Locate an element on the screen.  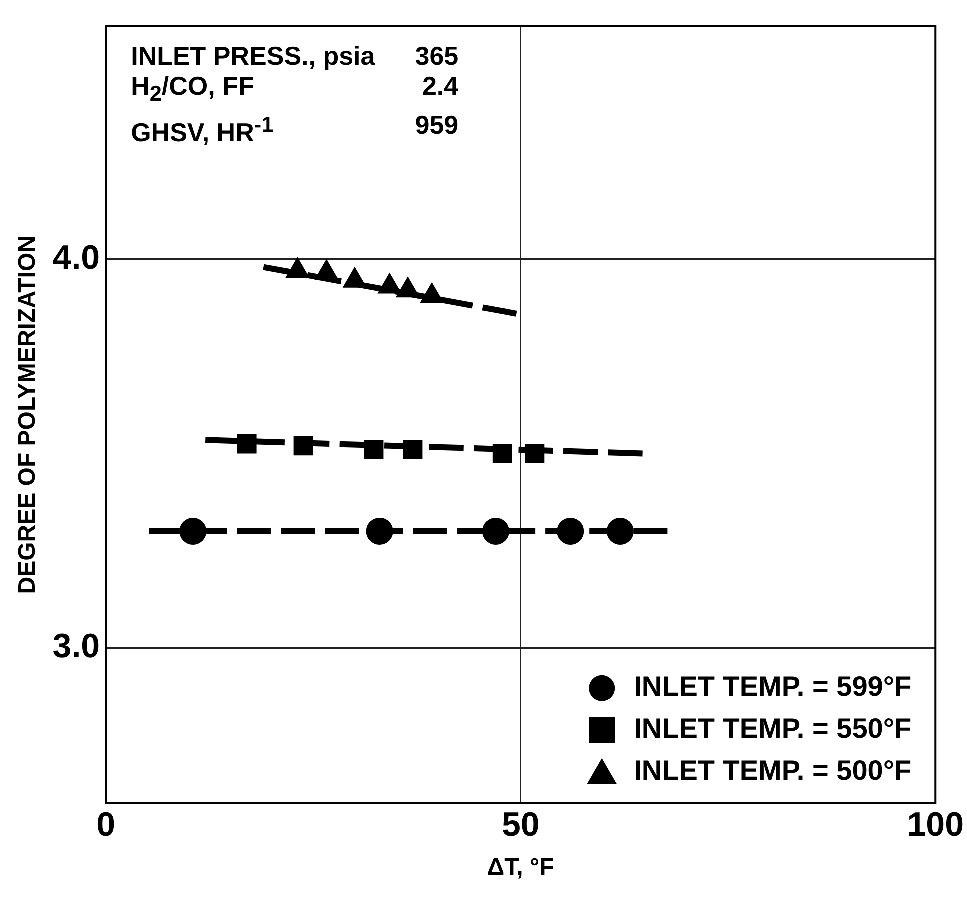
annotation: INLET PRESS., psia is located at coordinates (253, 56).